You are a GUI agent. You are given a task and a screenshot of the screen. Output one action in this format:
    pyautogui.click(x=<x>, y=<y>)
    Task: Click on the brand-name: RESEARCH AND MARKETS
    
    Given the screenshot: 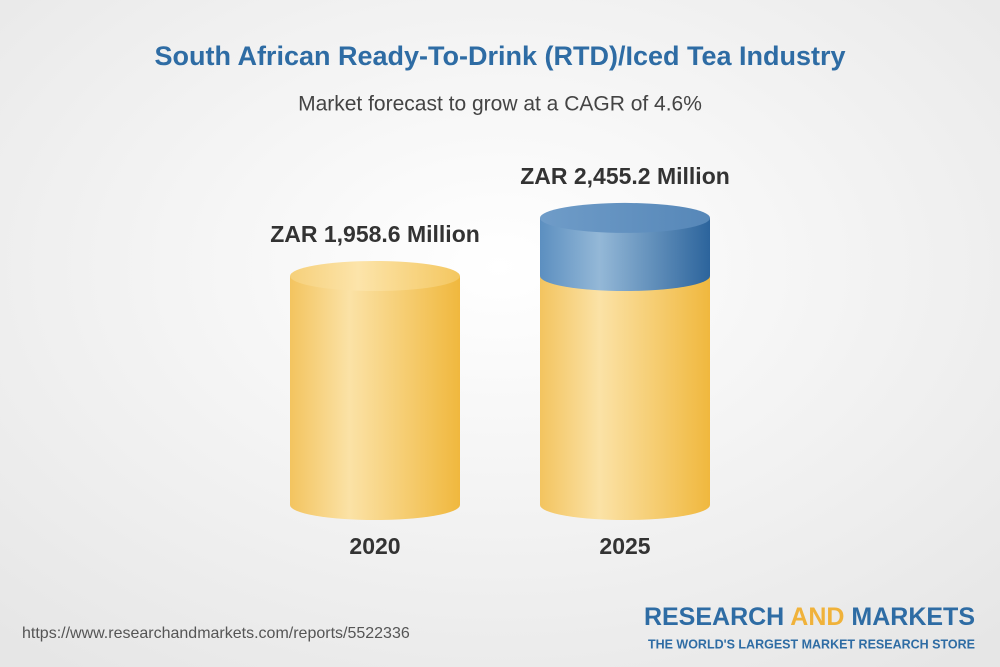 What is the action you would take?
    pyautogui.click(x=809, y=617)
    